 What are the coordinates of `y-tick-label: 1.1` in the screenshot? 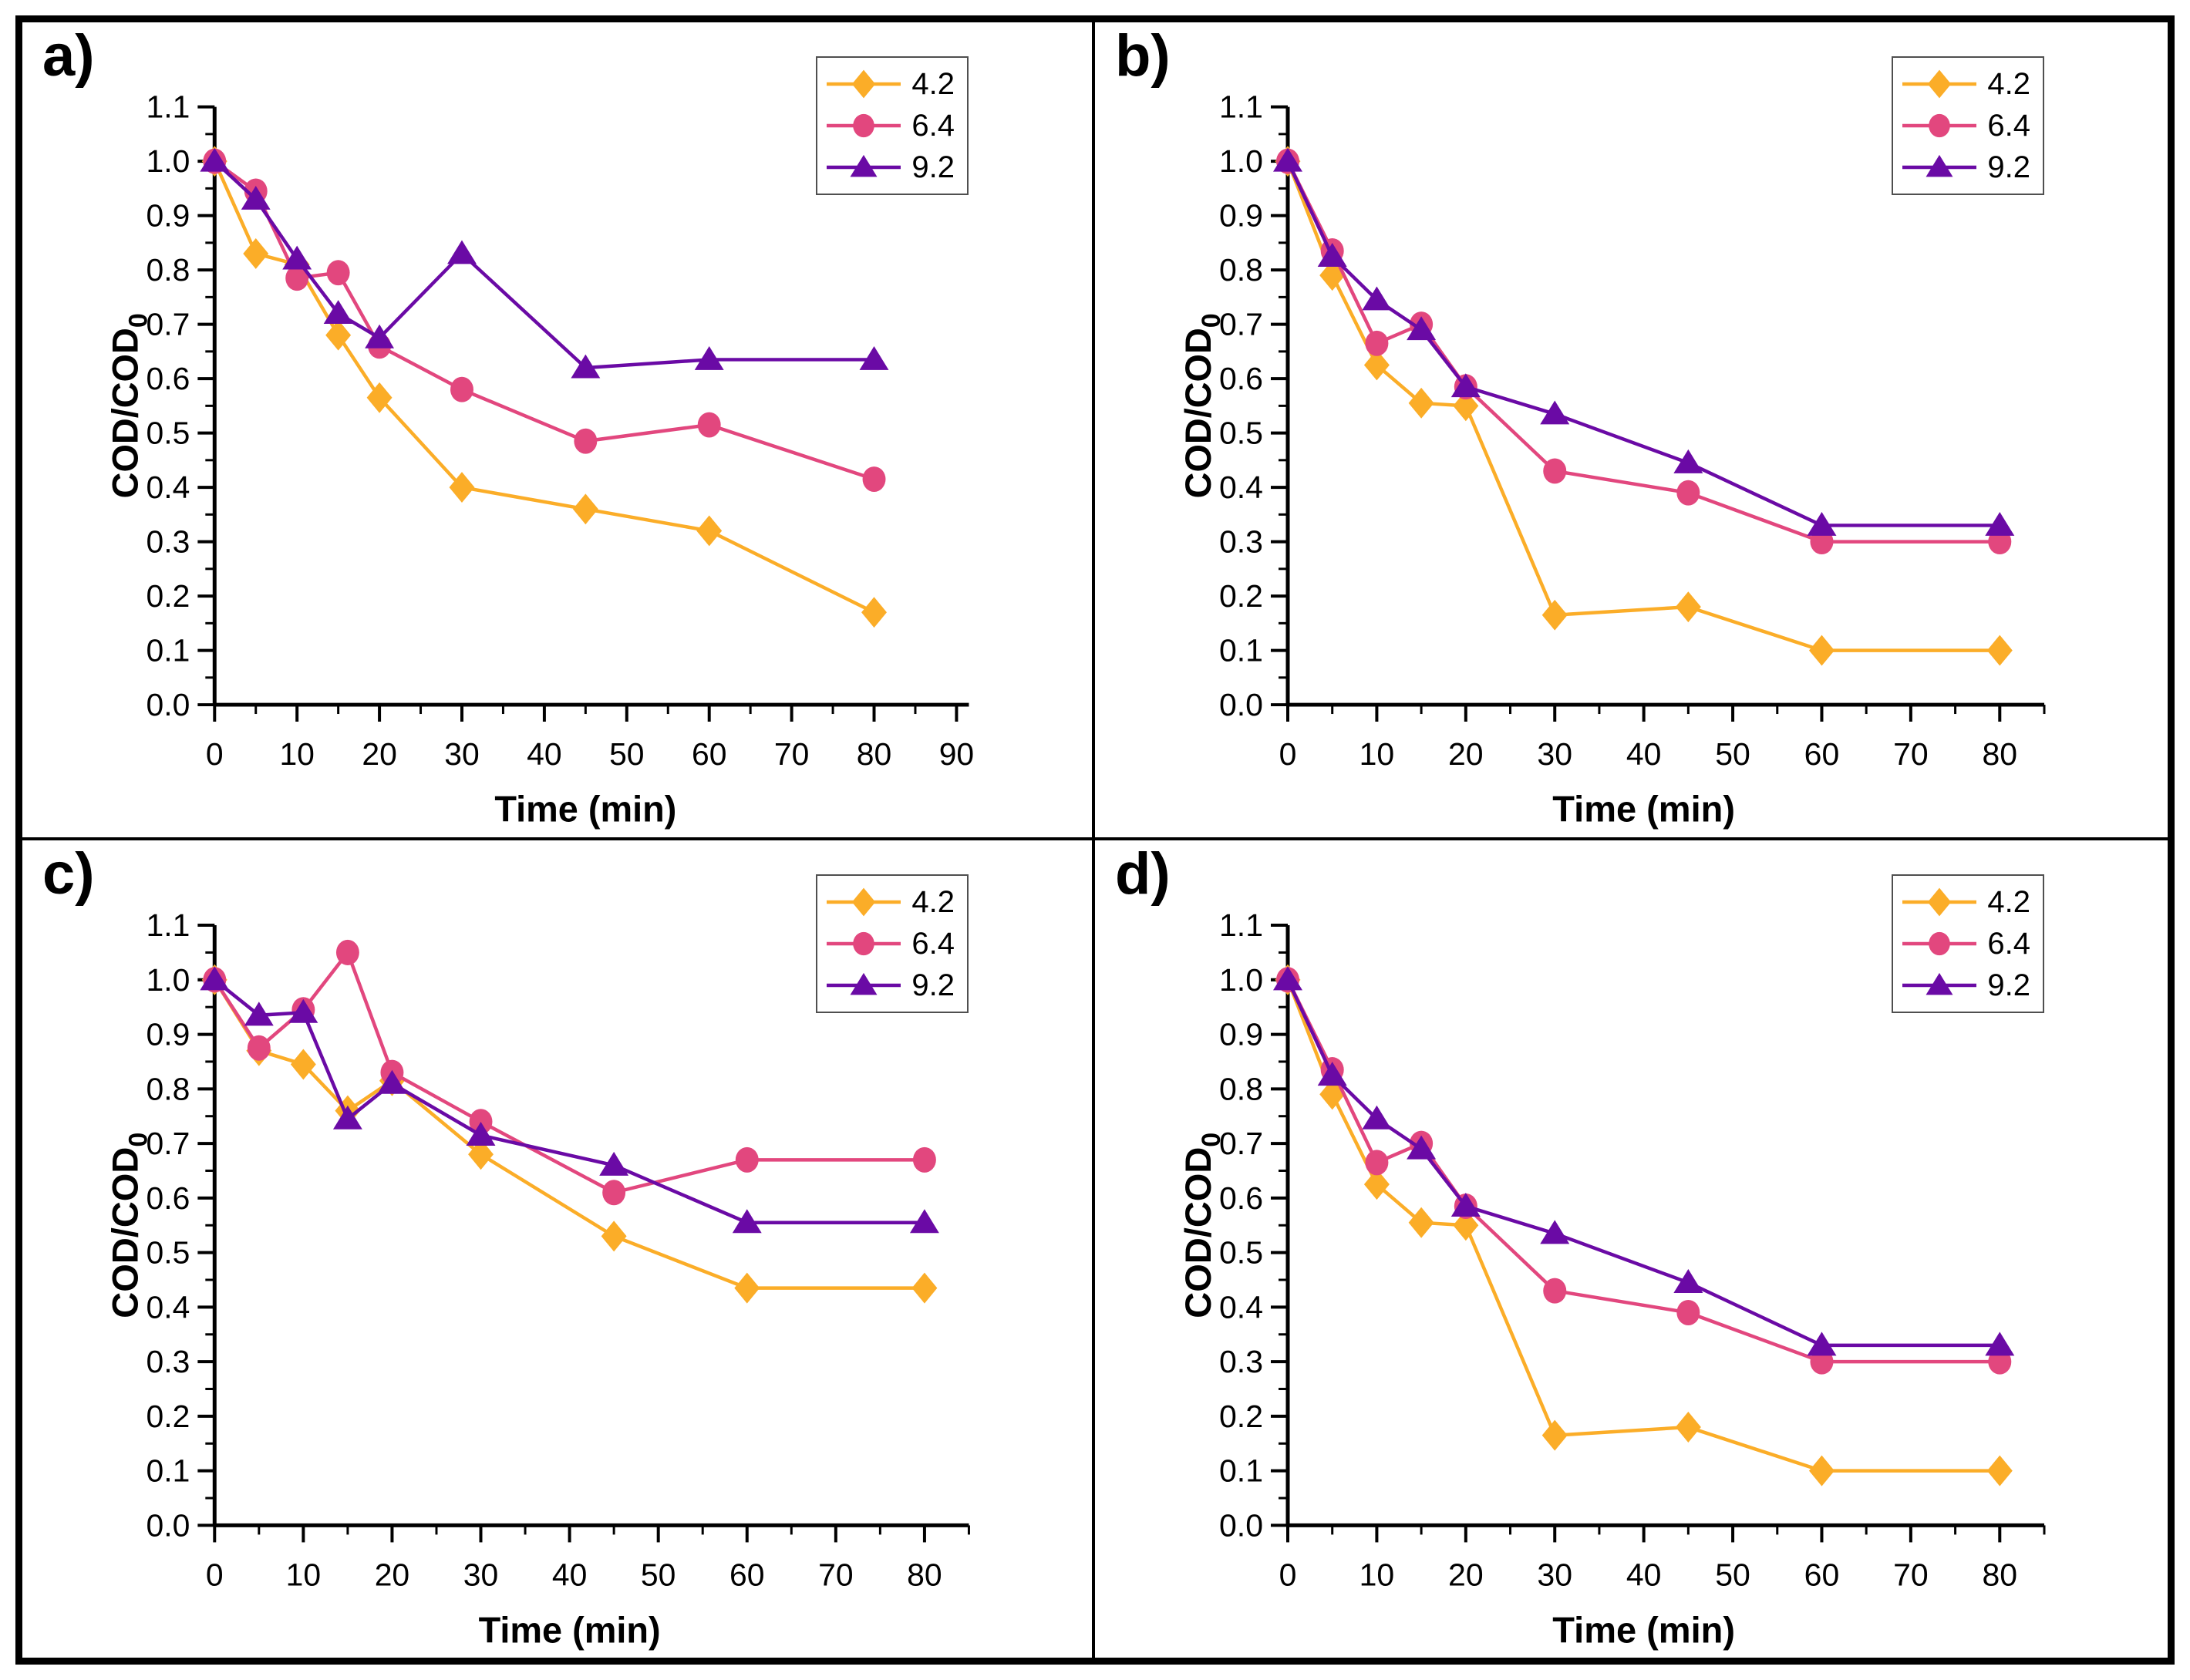 It's located at (1241, 925).